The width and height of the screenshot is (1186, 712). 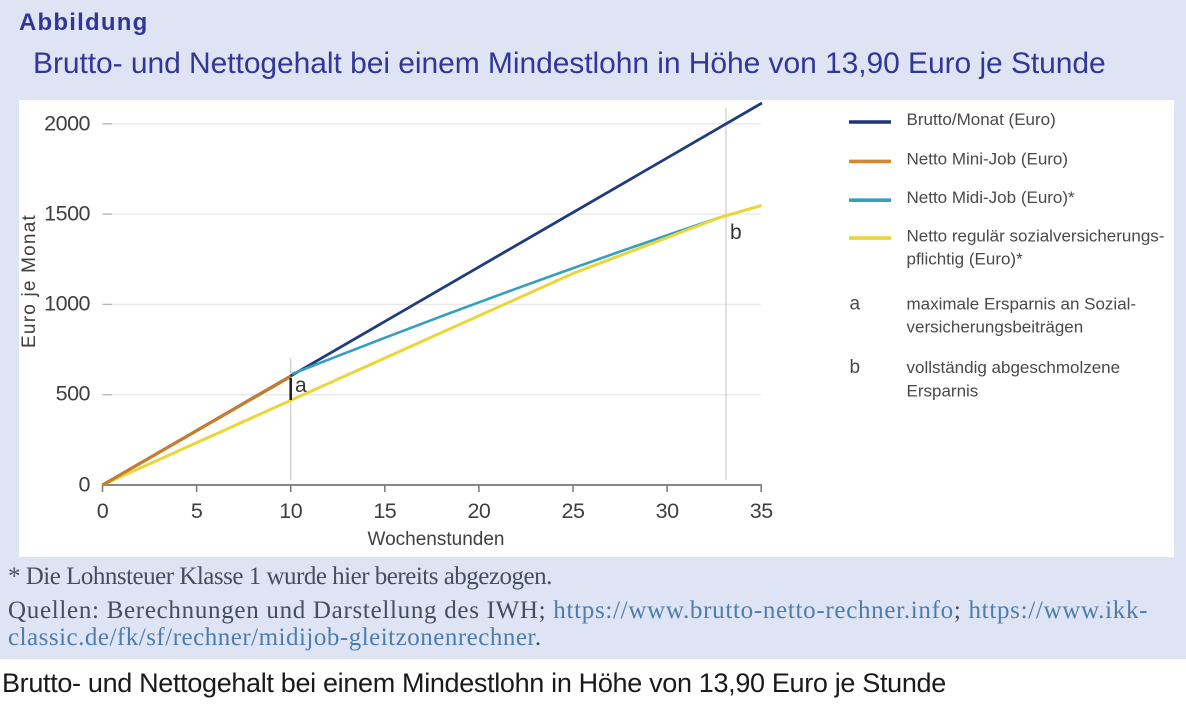 What do you see at coordinates (965, 258) in the screenshot?
I see `svg-text: pflichtig (Euro)*` at bounding box center [965, 258].